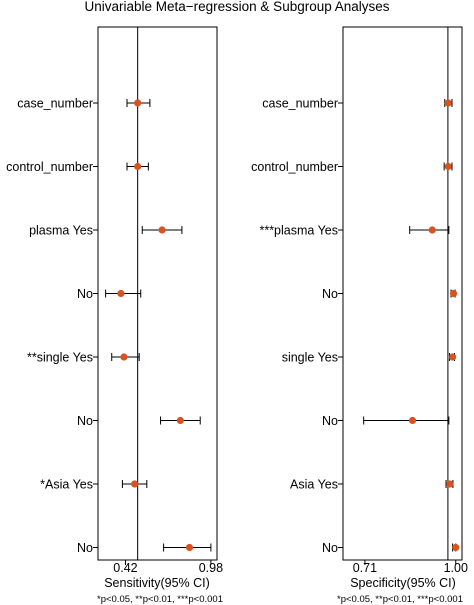 This screenshot has height=605, width=474. What do you see at coordinates (456, 568) in the screenshot?
I see `x-tick-label: 1.00` at bounding box center [456, 568].